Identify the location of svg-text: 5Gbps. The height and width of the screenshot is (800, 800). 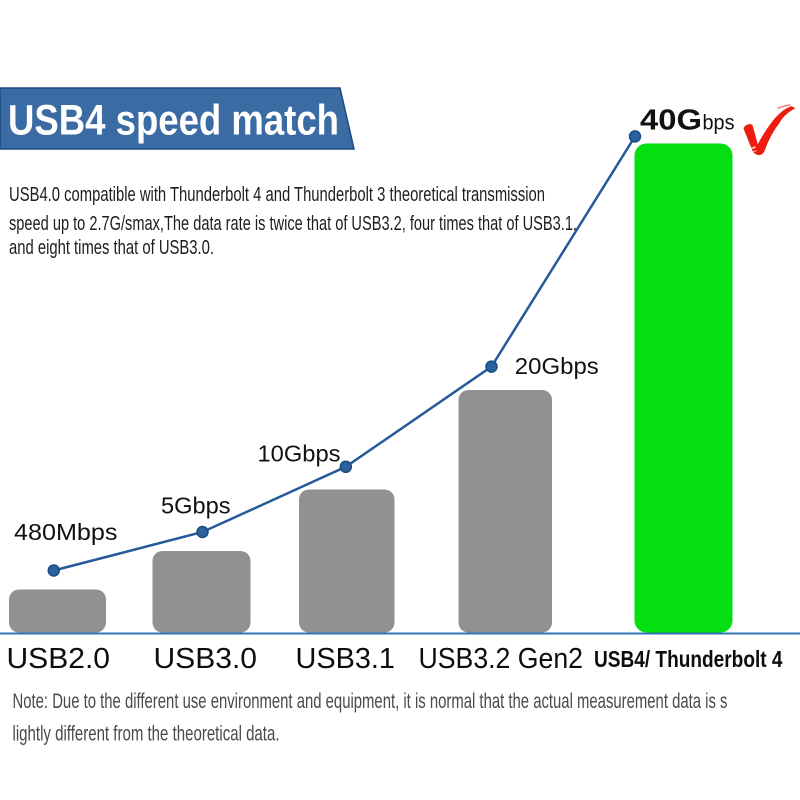
(196, 506).